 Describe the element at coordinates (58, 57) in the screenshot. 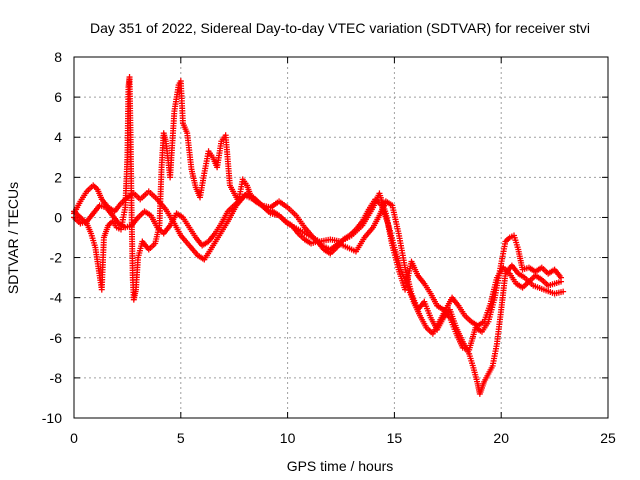

I see `y-tick-label: 8` at that location.